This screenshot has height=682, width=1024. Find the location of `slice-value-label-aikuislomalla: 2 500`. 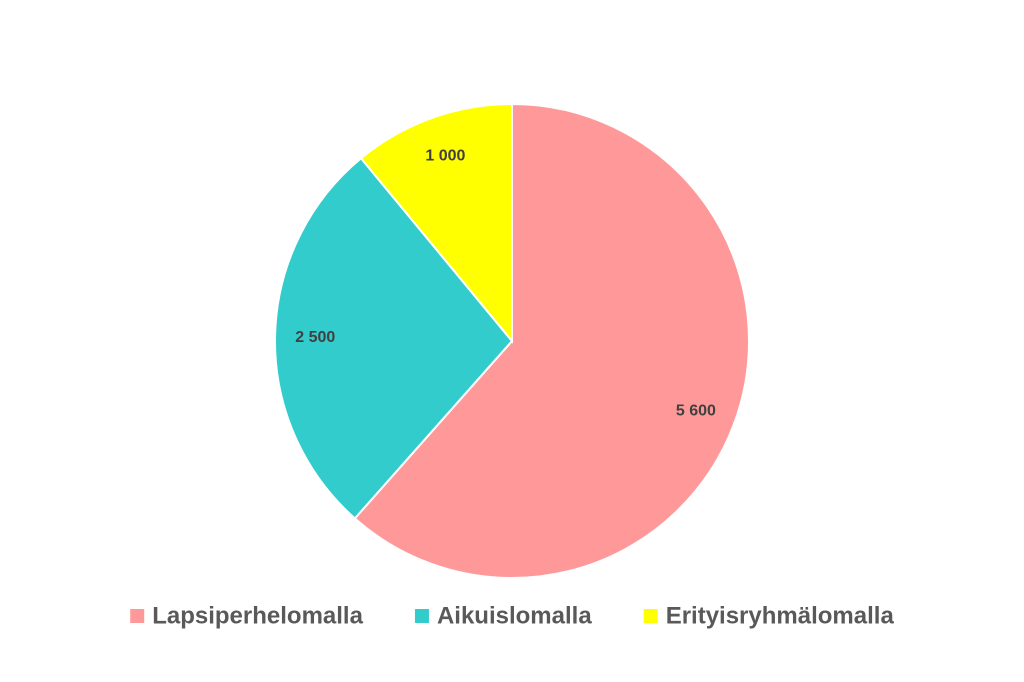

slice-value-label-aikuislomalla: 2 500 is located at coordinates (315, 337).